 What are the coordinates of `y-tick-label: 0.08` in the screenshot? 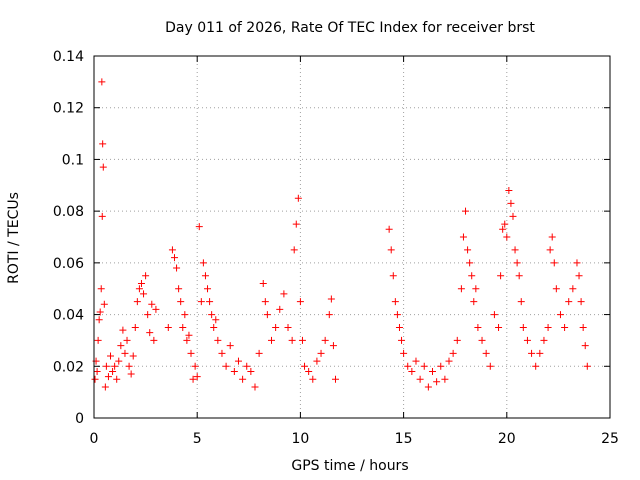 It's located at (68, 212).